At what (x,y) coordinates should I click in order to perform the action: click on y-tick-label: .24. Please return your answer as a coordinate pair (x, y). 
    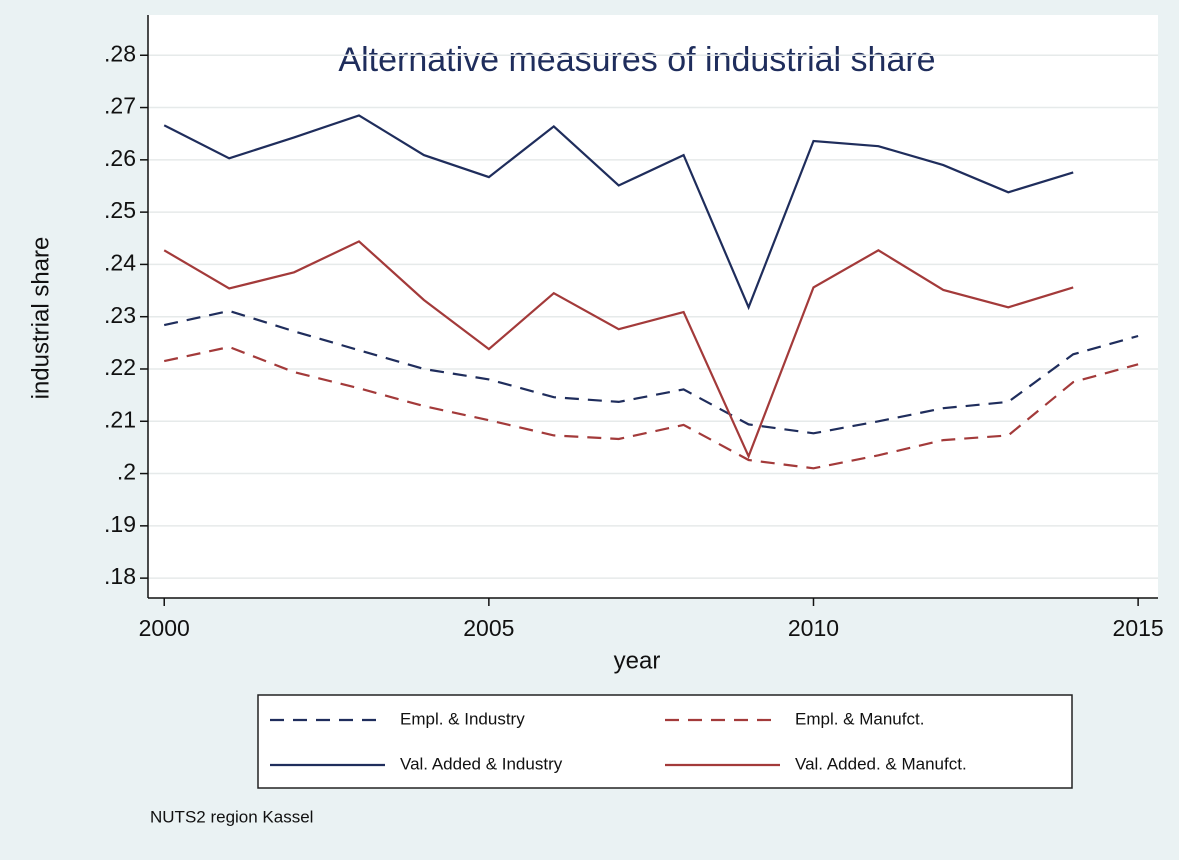
    Looking at the image, I should click on (120, 262).